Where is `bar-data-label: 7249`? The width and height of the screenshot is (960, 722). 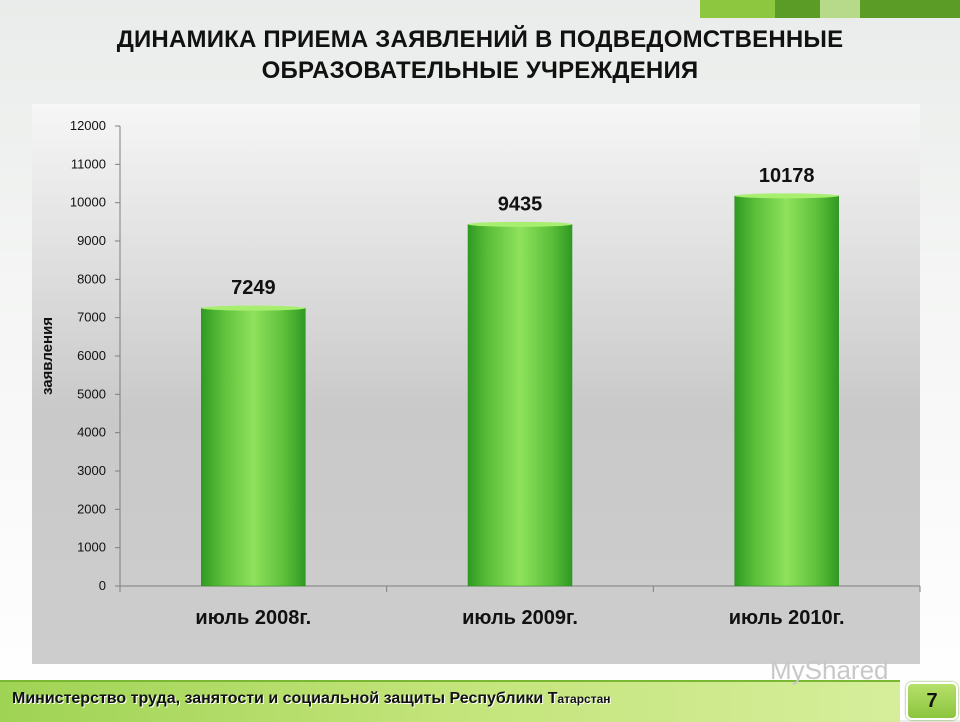 bar-data-label: 7249 is located at coordinates (253, 288).